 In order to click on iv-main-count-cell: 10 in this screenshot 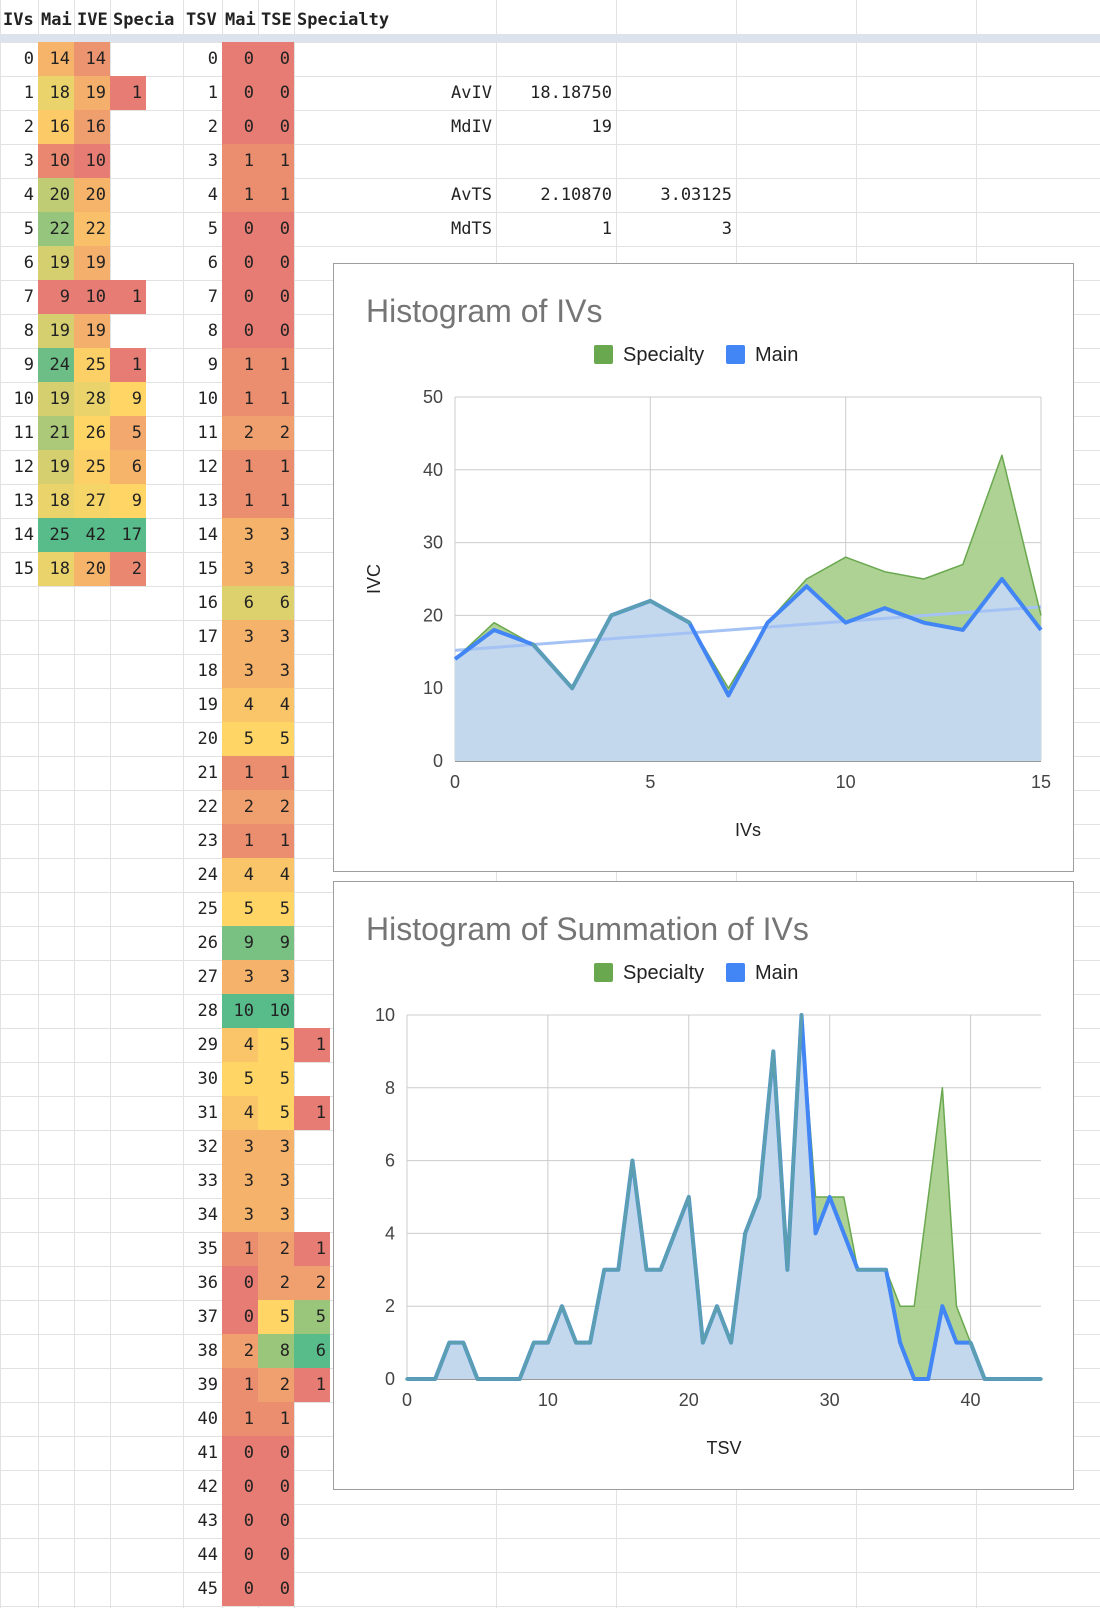, I will do `click(56, 161)`.